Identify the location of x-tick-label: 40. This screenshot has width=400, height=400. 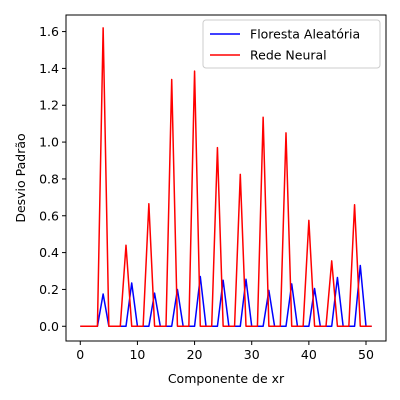
(309, 354).